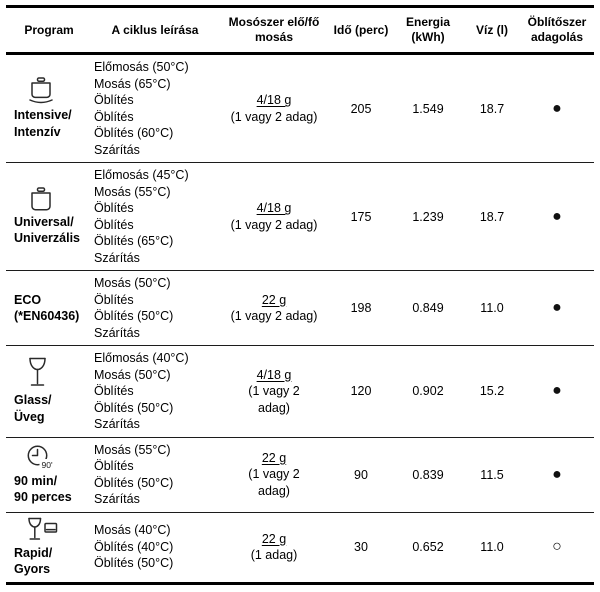 The width and height of the screenshot is (600, 592). Describe the element at coordinates (49, 392) in the screenshot. I see `program-cell: Glass/ Üveg` at that location.